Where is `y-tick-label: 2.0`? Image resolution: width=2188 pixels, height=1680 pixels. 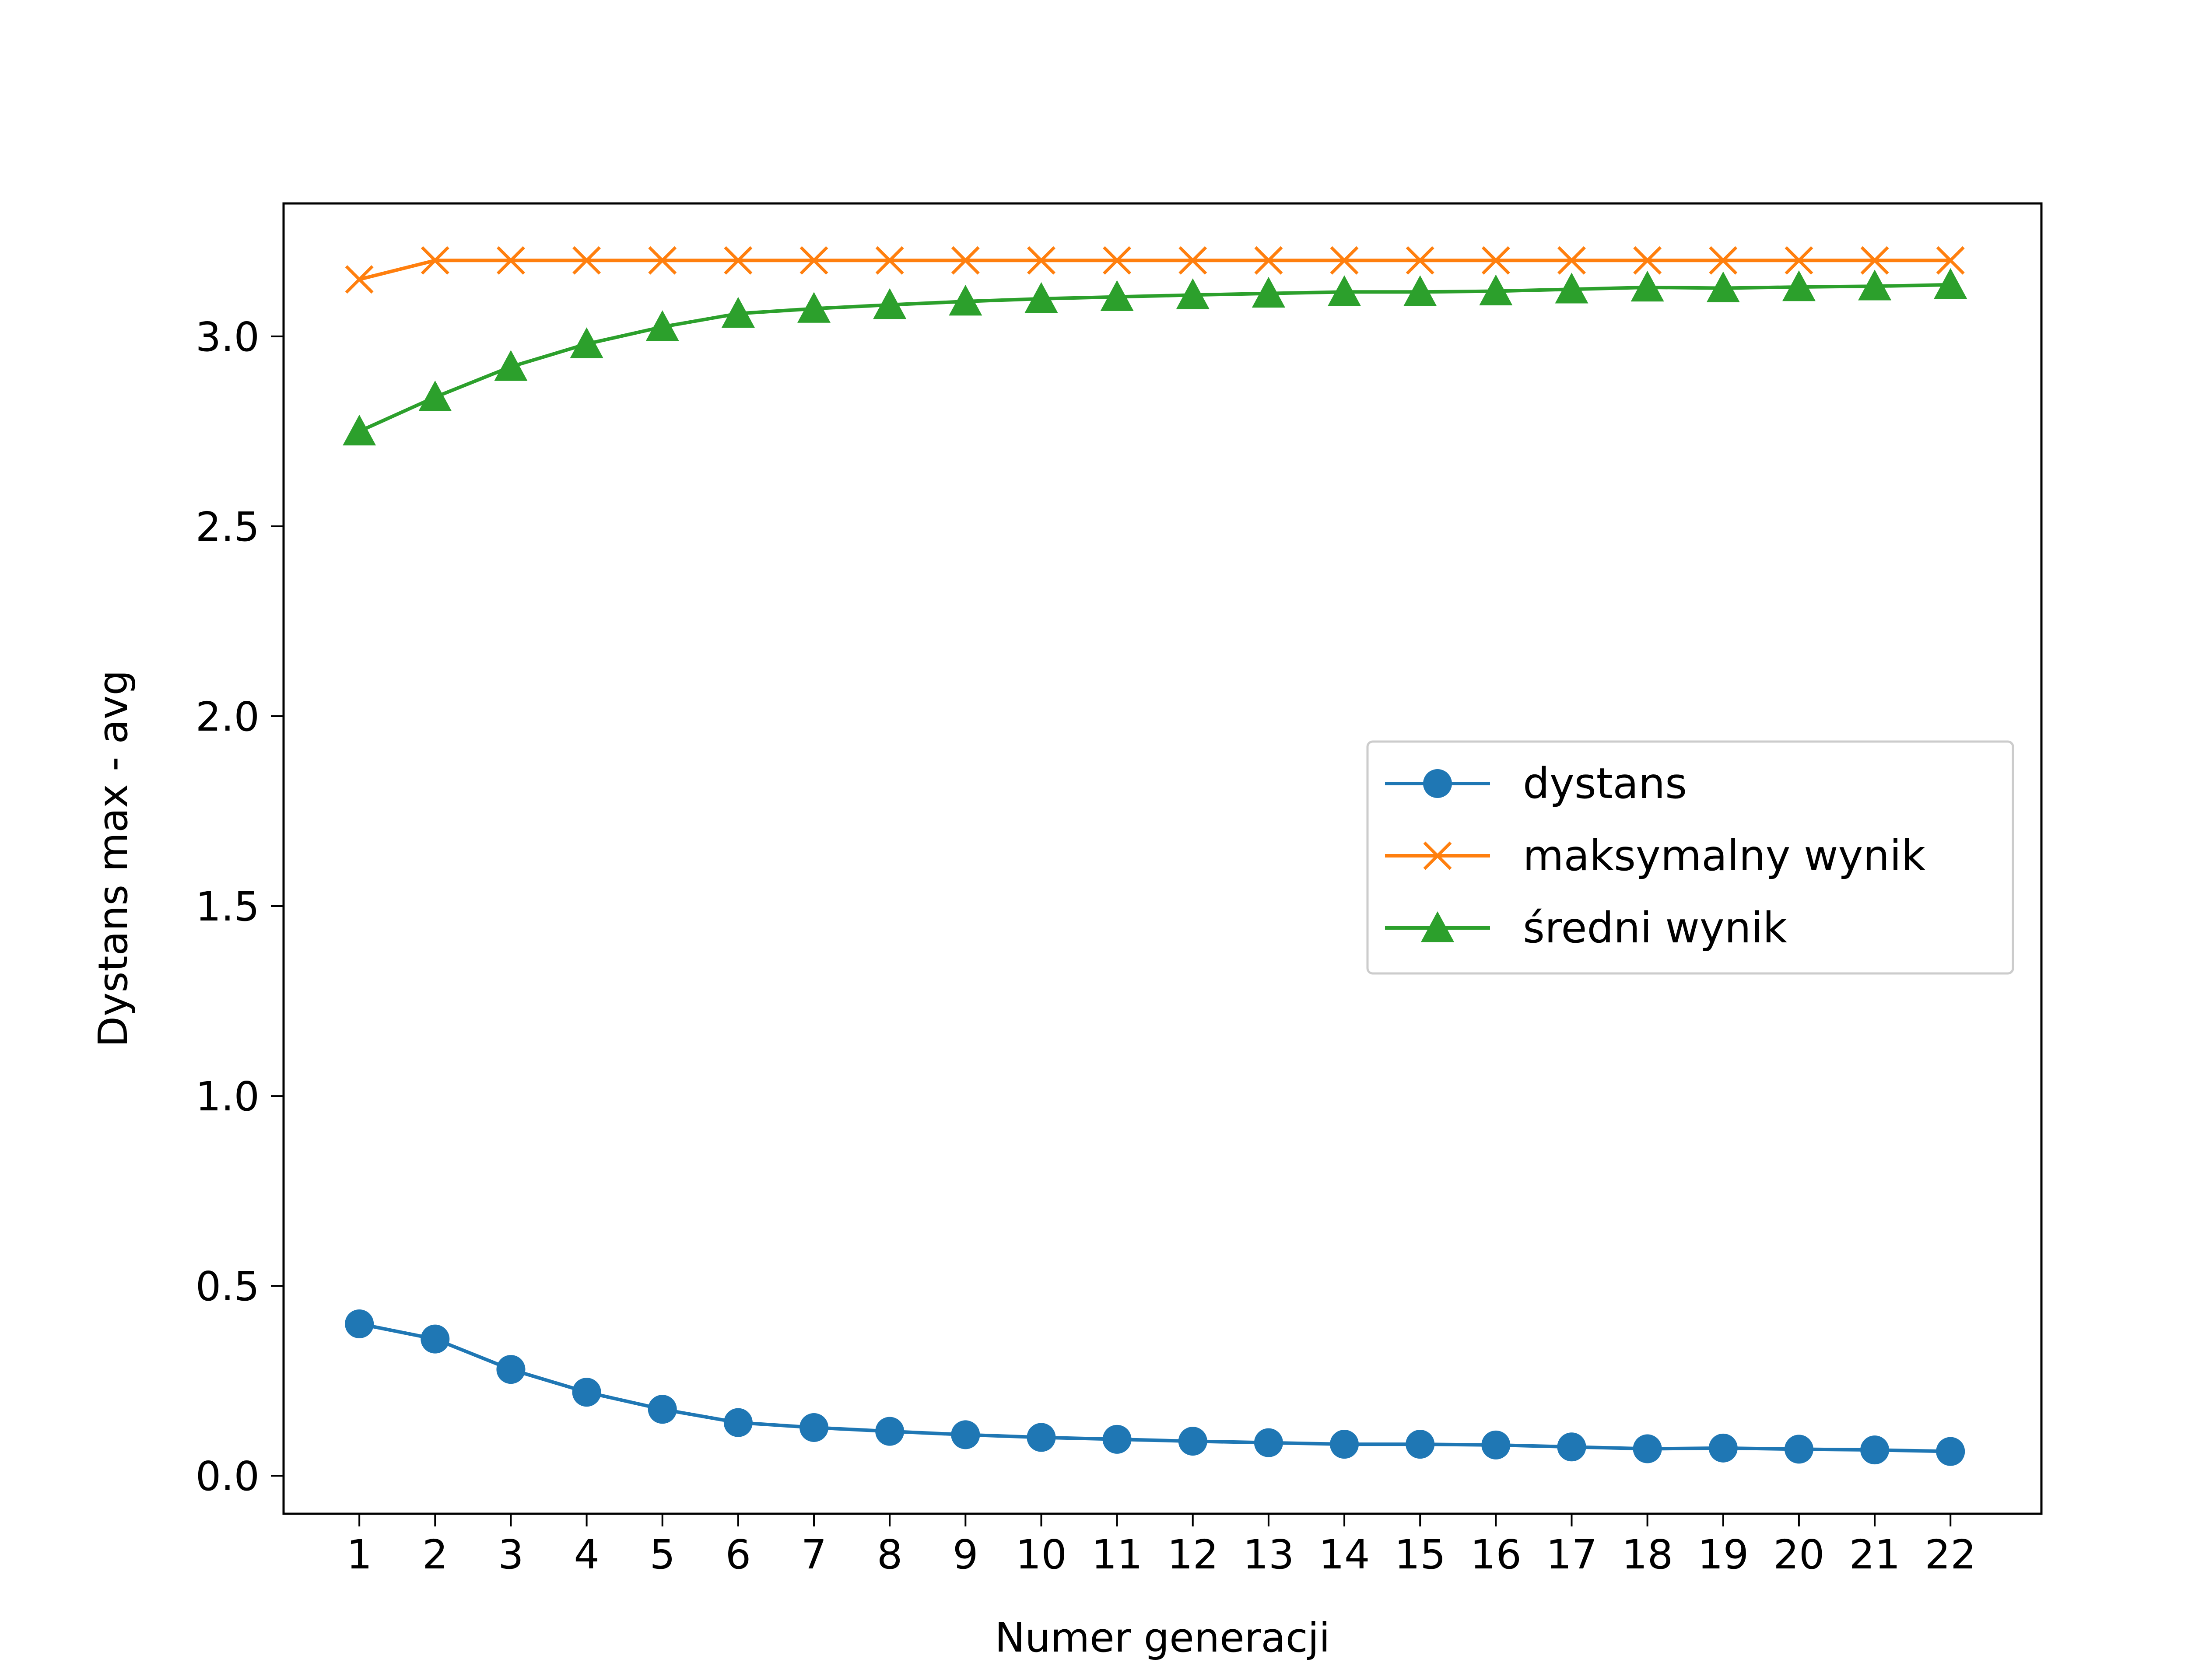
y-tick-label: 2.0 is located at coordinates (227, 716).